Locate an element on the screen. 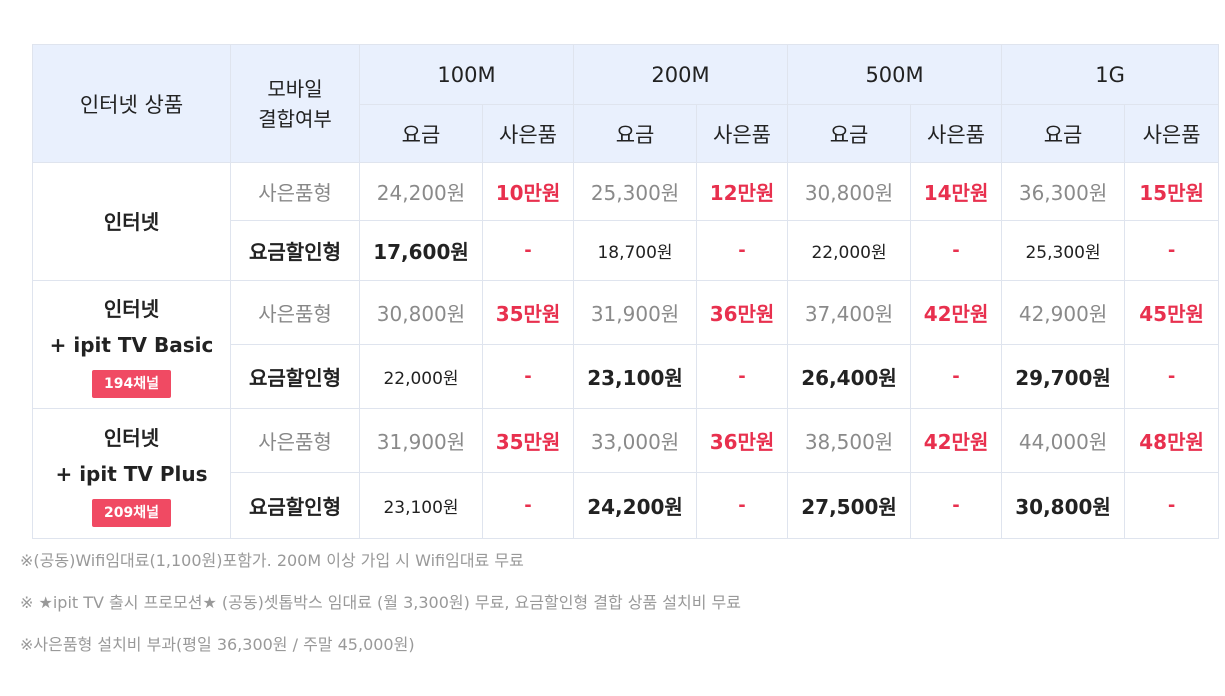 The width and height of the screenshot is (1225, 696). price-cell: 38,500원 is located at coordinates (849, 440).